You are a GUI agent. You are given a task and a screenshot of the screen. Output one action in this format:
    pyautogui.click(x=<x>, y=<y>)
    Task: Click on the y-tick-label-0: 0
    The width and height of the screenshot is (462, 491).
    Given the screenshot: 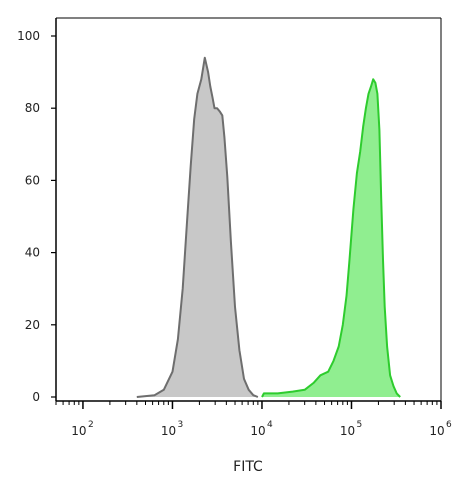 What is the action you would take?
    pyautogui.click(x=36, y=397)
    